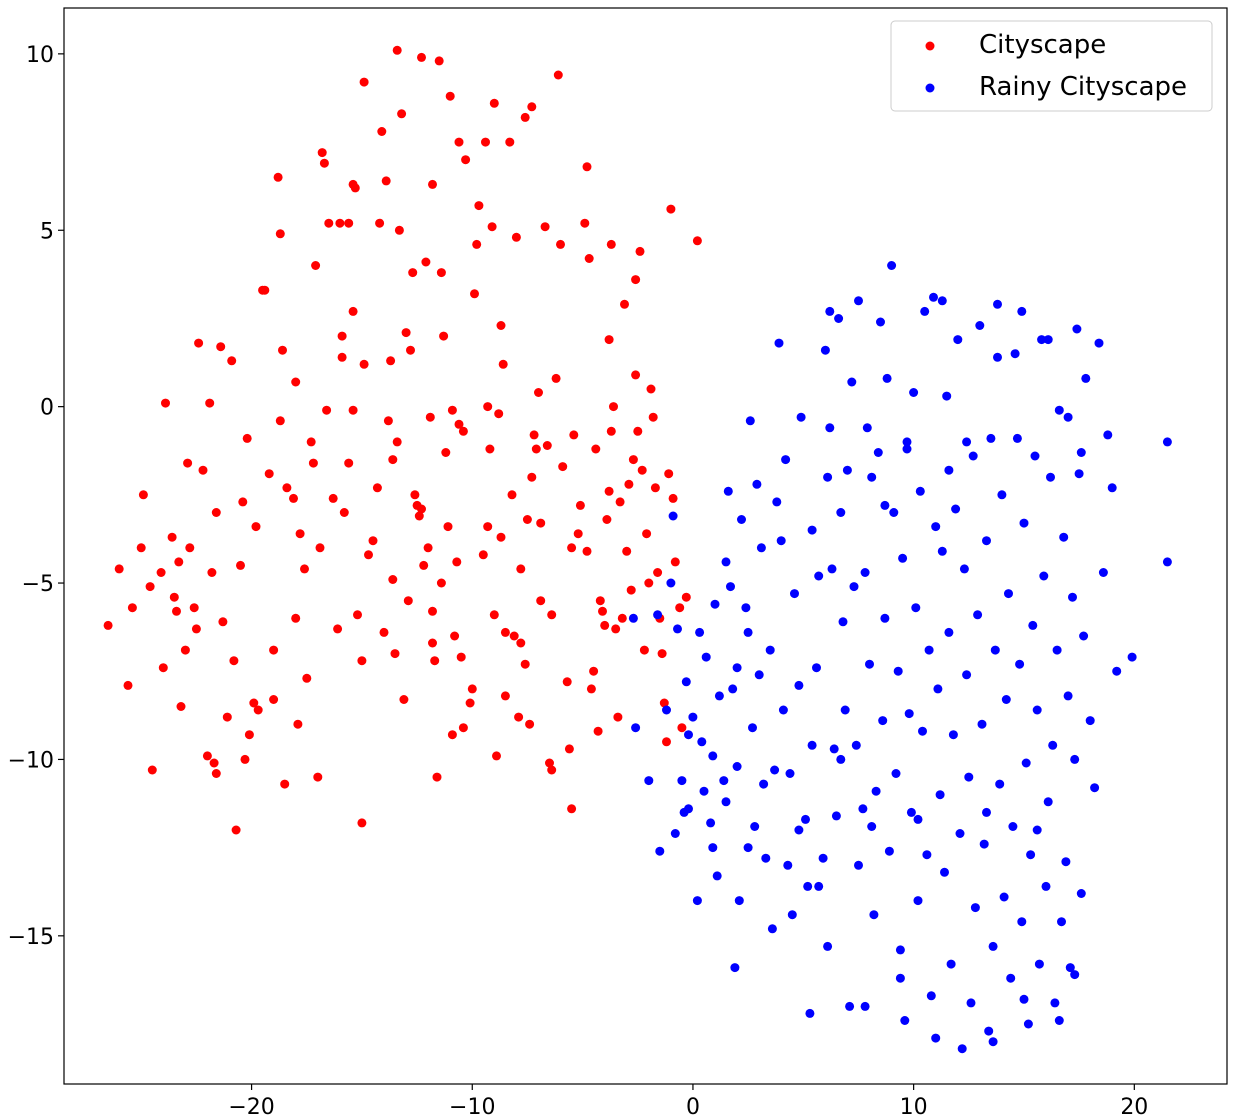  Describe the element at coordinates (1051, 66) in the screenshot. I see `legend: Cityscape Rainy Cityscape` at that location.